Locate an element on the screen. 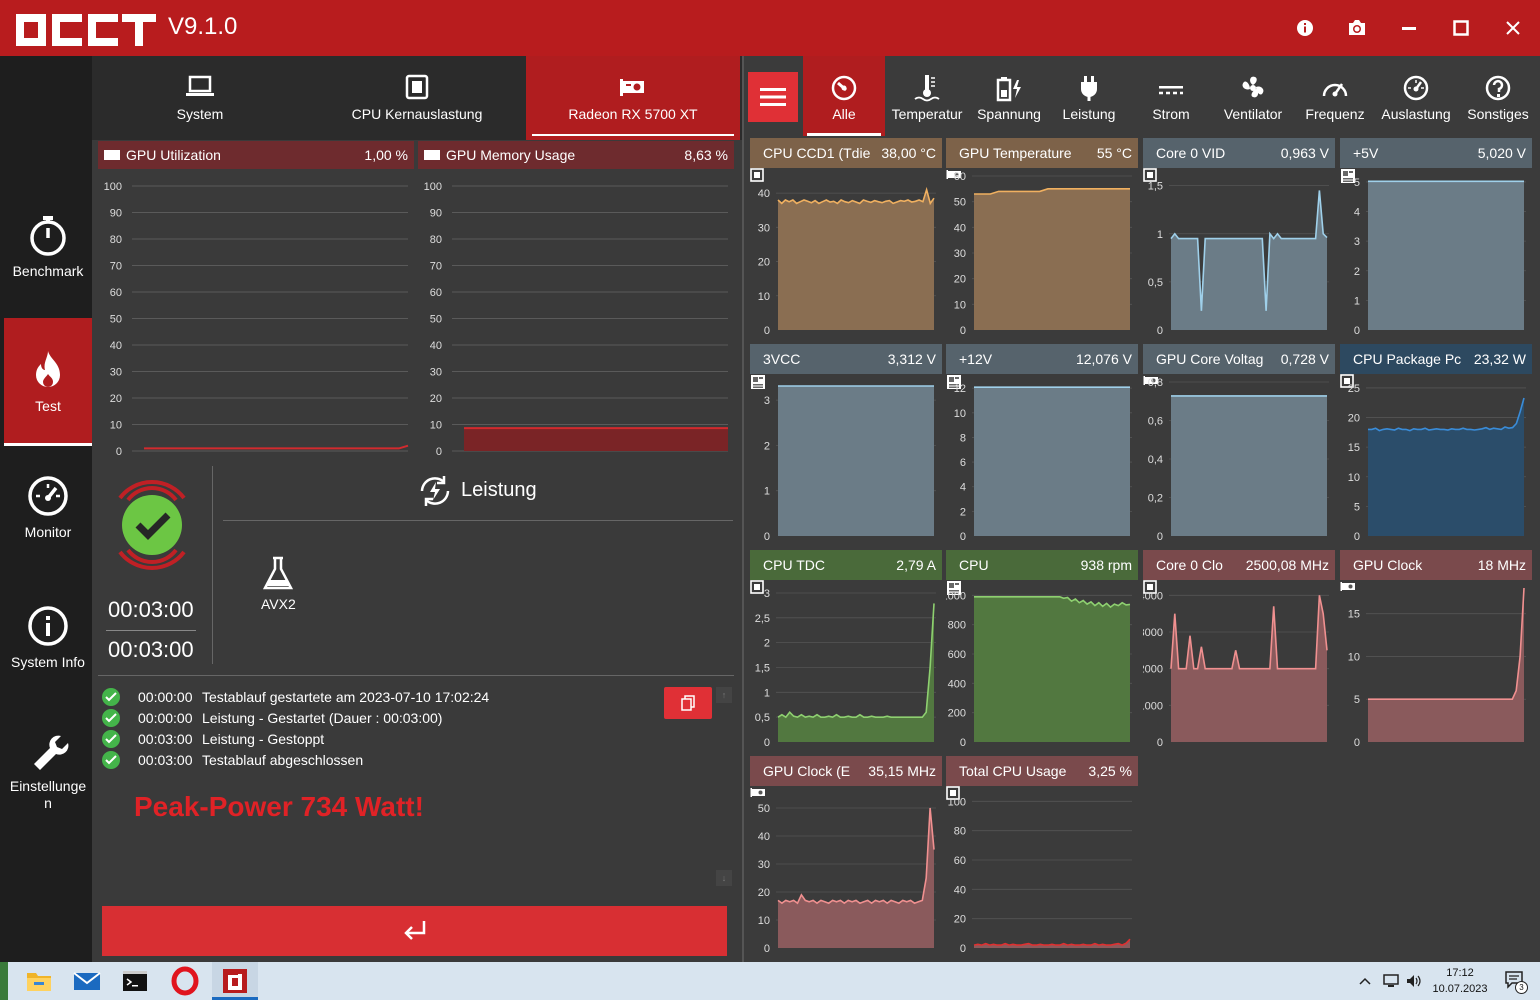 Image resolution: width=1540 pixels, height=1000 pixels. tab-cpu-kernauslastung: CPU Kernauslastung is located at coordinates (417, 98).